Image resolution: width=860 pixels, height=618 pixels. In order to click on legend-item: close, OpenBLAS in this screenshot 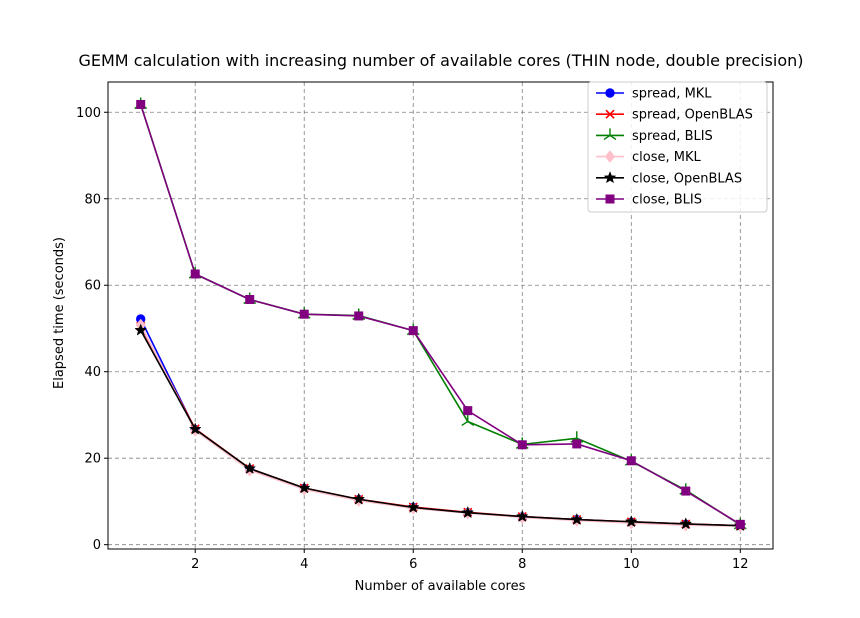, I will do `click(669, 178)`.